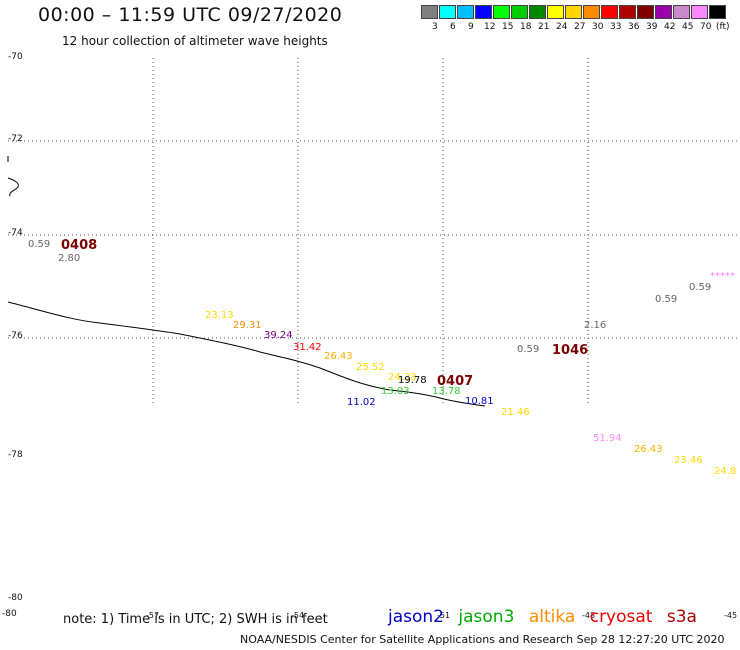  What do you see at coordinates (190, 15) in the screenshot?
I see `map-title: 00:00 – 11:59 UTC 09/27/2020` at bounding box center [190, 15].